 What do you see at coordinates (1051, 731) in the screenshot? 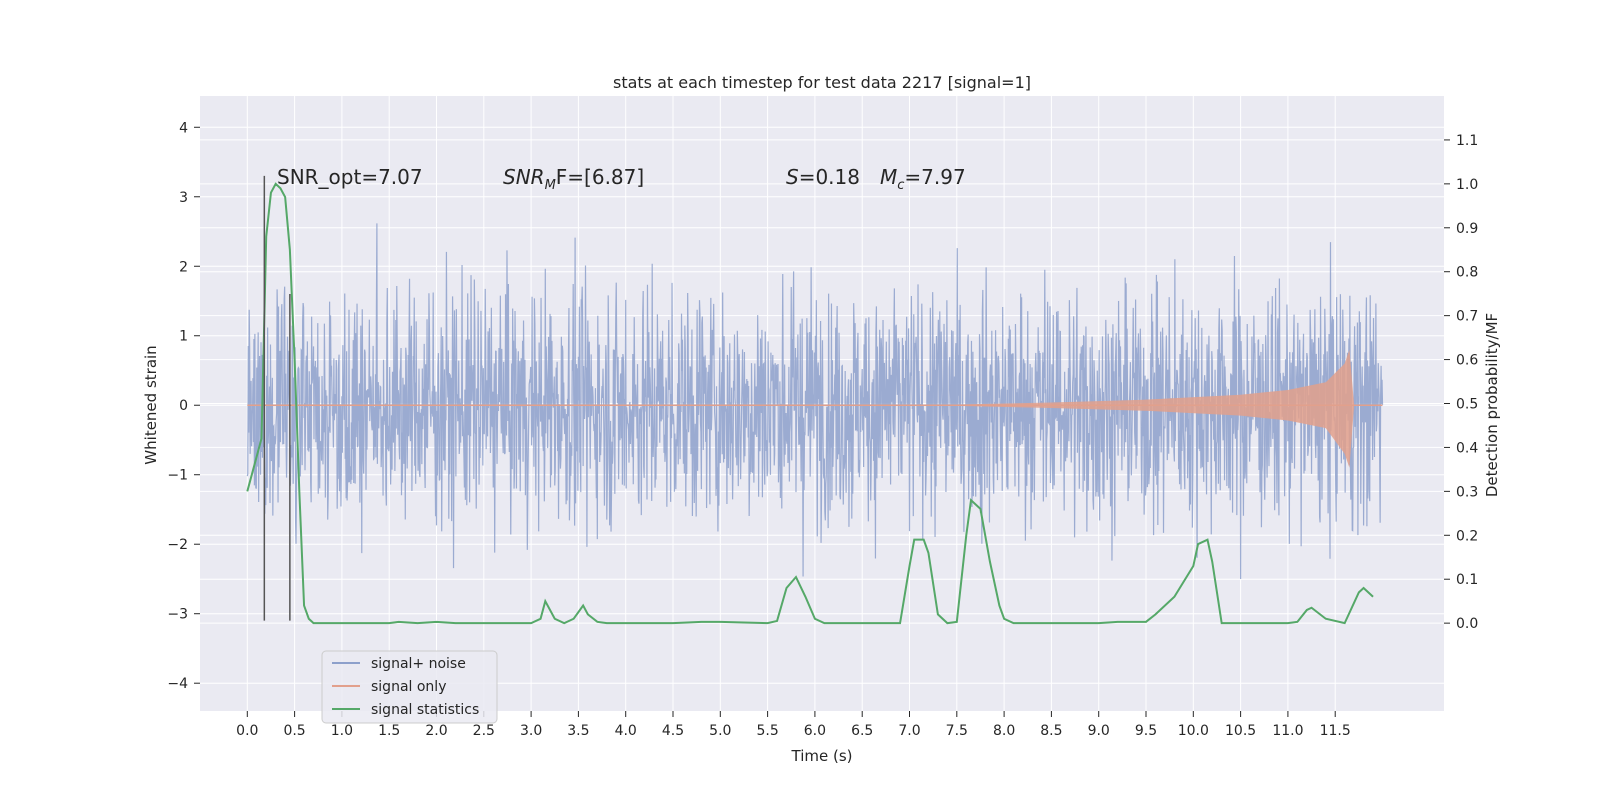
I see `x-tick-label: 8.5` at bounding box center [1051, 731].